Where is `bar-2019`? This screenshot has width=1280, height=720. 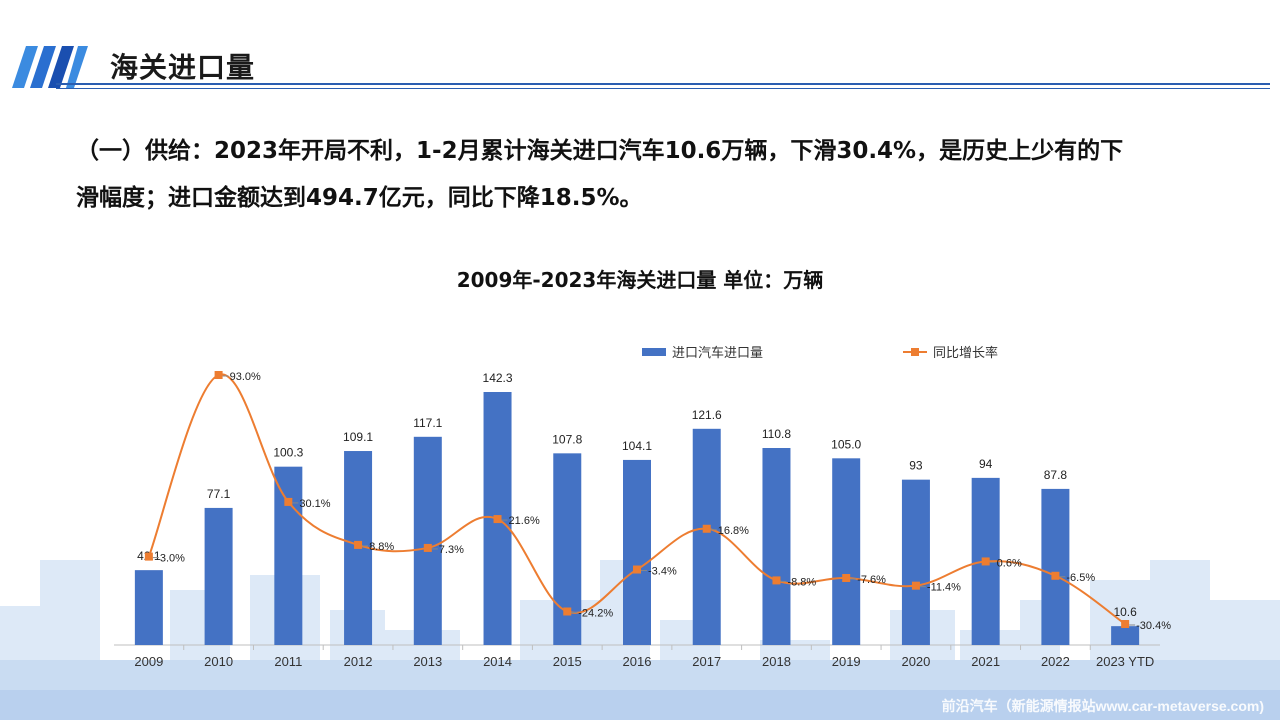 bar-2019 is located at coordinates (846, 551).